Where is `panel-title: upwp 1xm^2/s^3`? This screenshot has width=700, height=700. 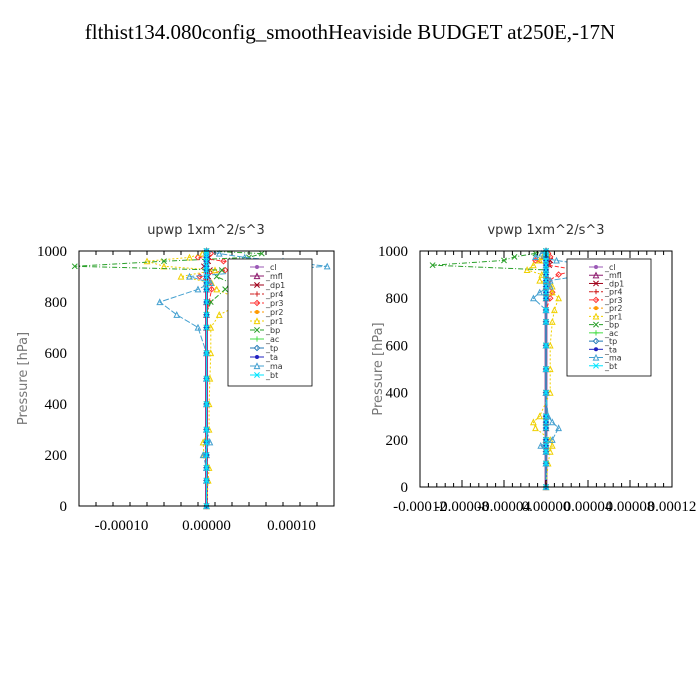 panel-title: upwp 1xm^2/s^3 is located at coordinates (206, 230).